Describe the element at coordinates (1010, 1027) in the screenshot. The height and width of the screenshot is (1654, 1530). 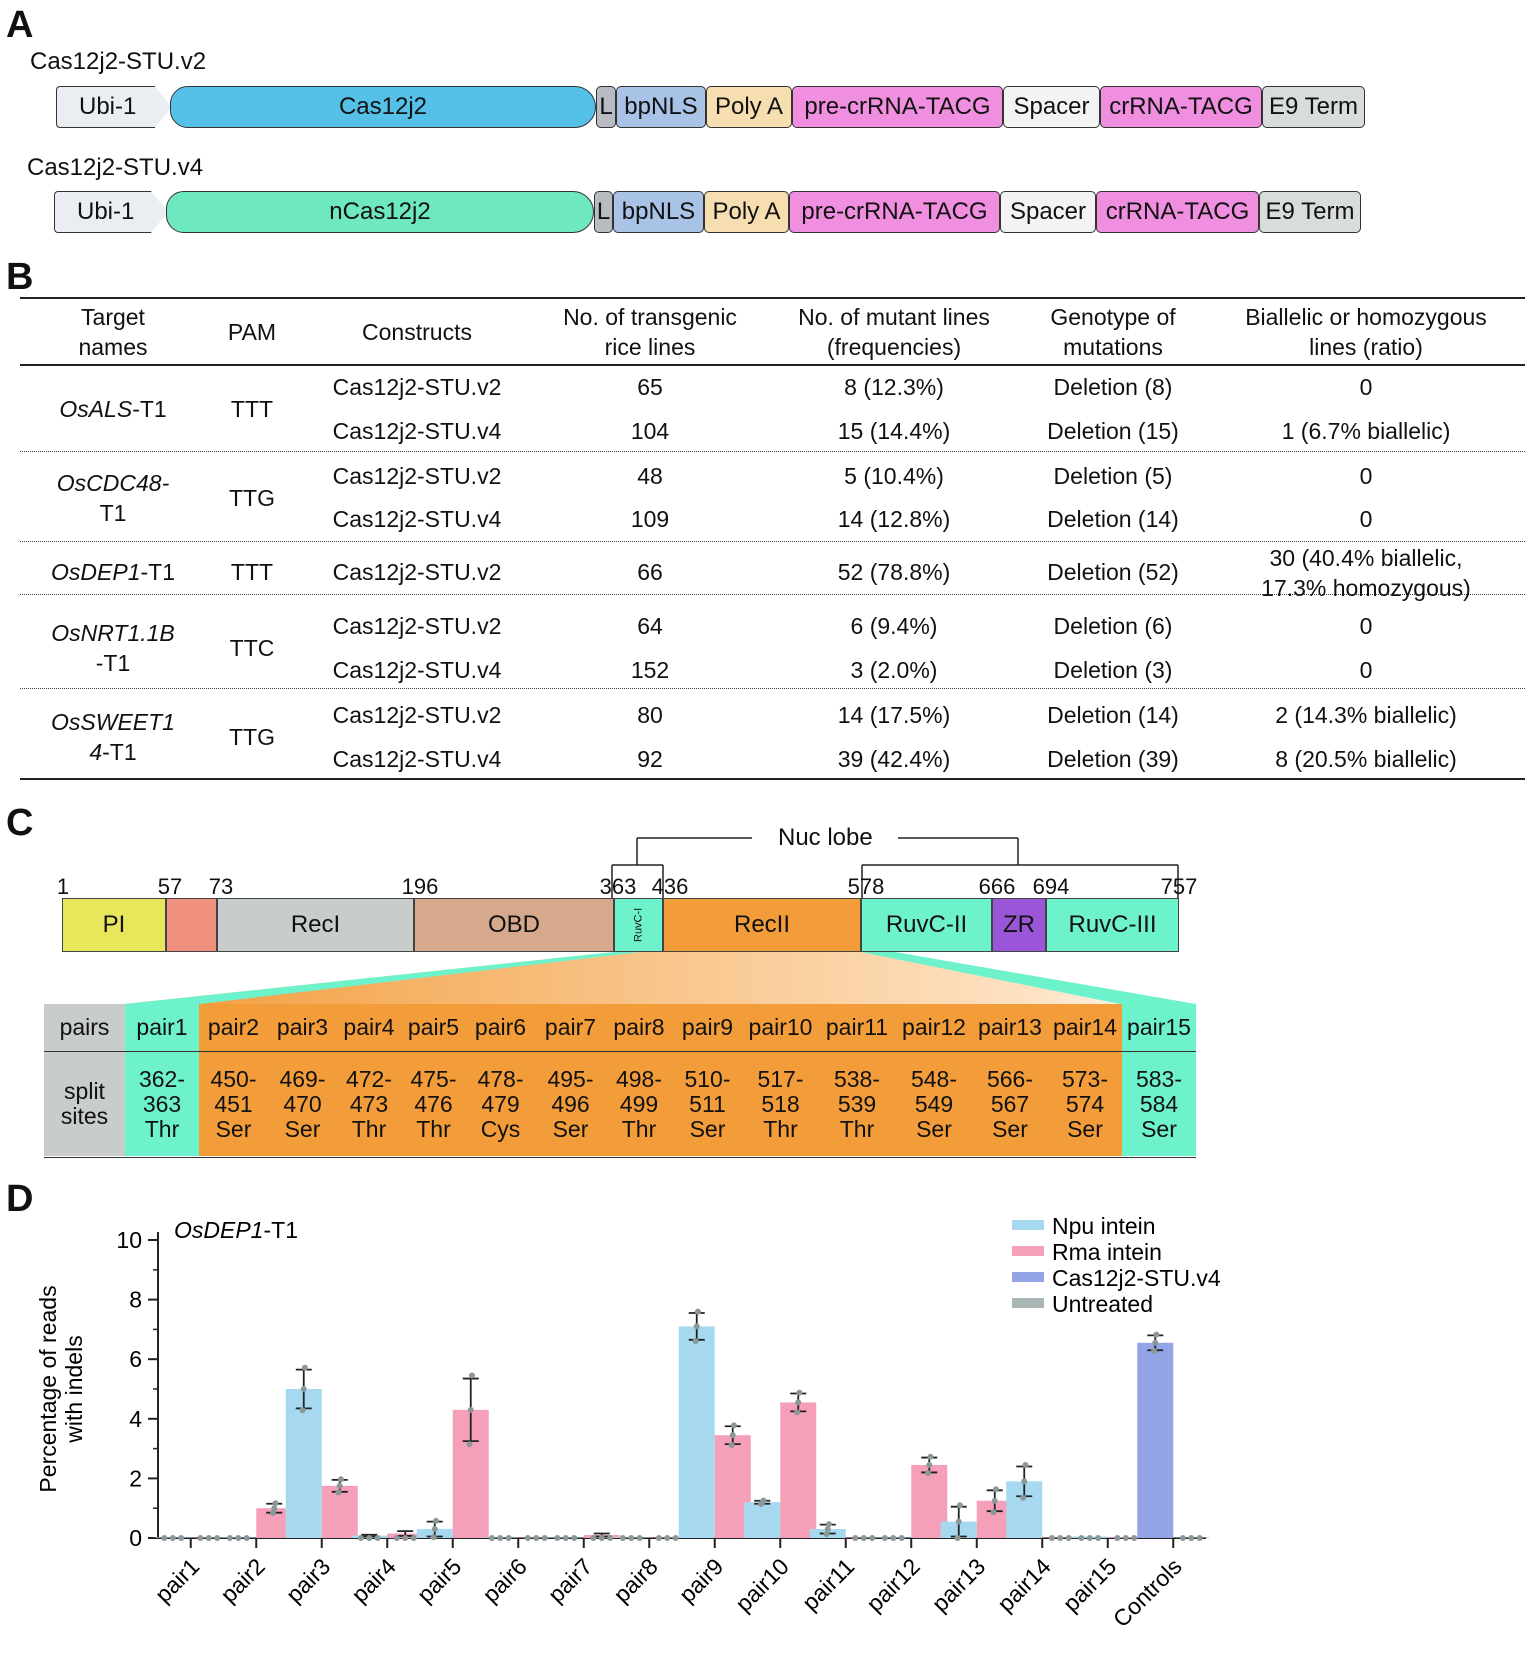
I see `pair-name: pair13` at that location.